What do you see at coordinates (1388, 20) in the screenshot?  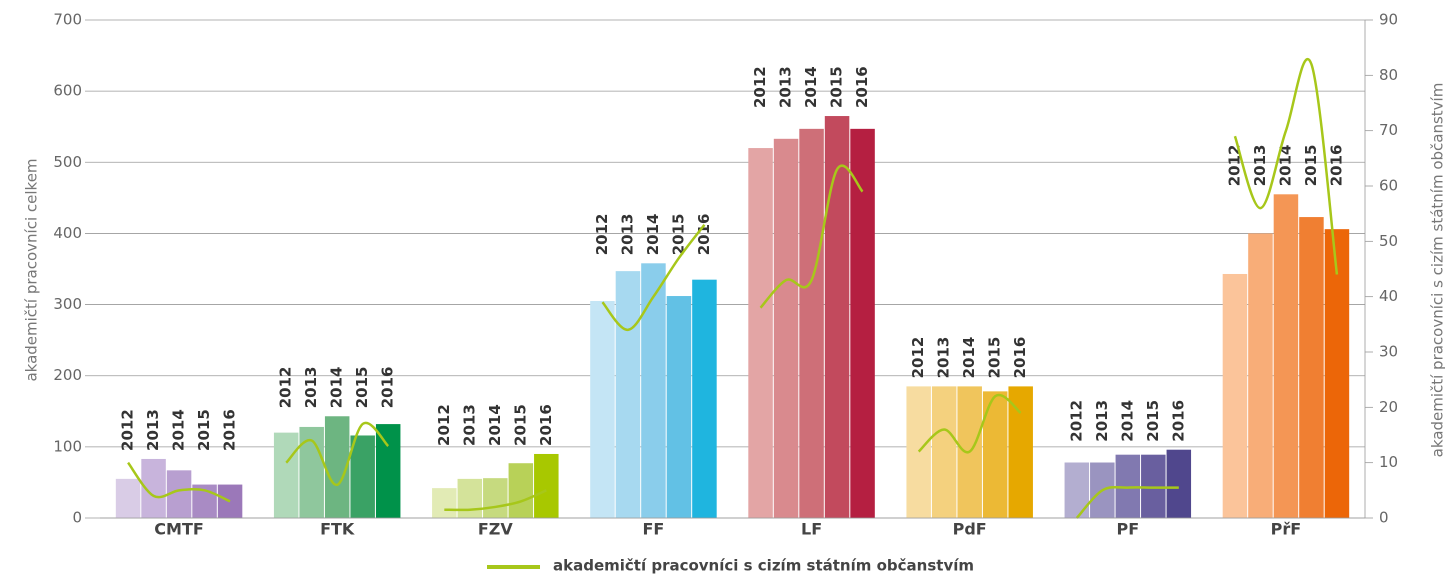 I see `y2-tick-label: 90` at bounding box center [1388, 20].